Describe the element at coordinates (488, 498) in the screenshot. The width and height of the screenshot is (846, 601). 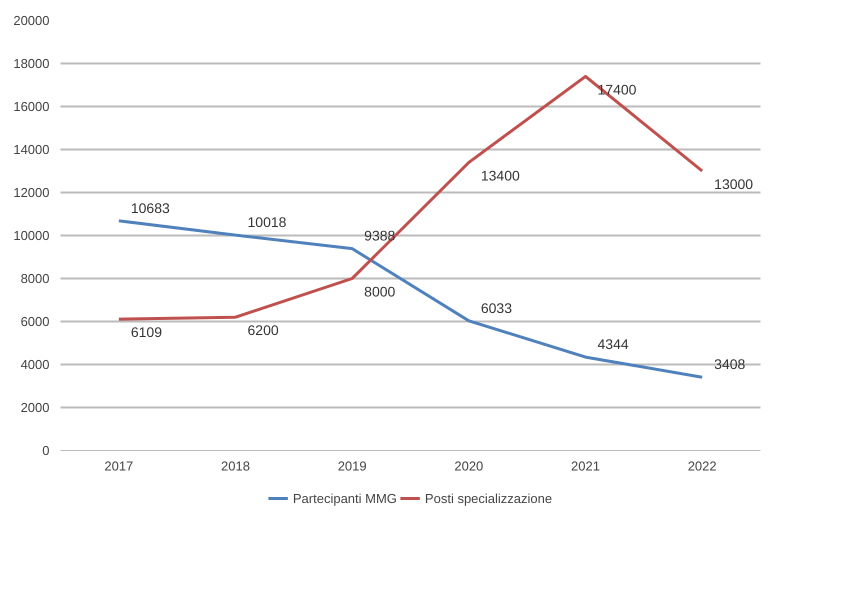
I see `legend-label: Posti specializzazione` at that location.